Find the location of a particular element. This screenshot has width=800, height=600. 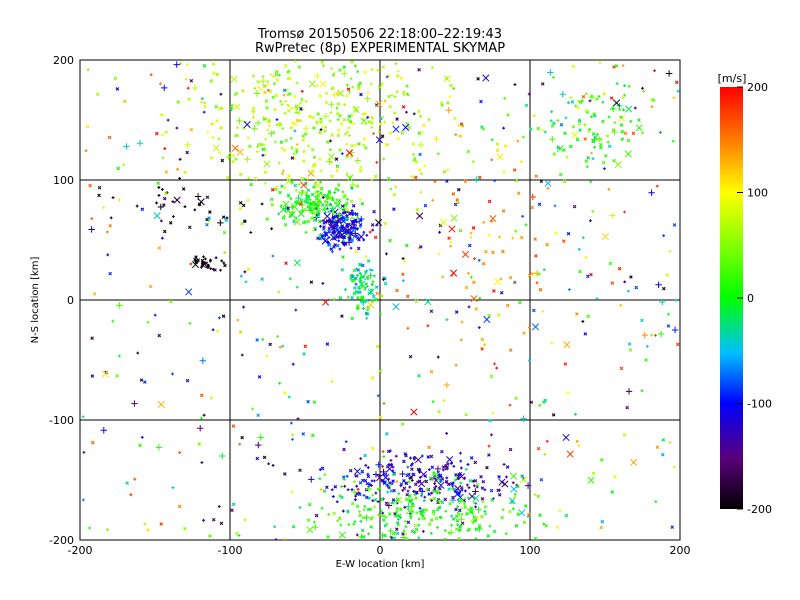

colorbar-label: [m/s] is located at coordinates (732, 78).